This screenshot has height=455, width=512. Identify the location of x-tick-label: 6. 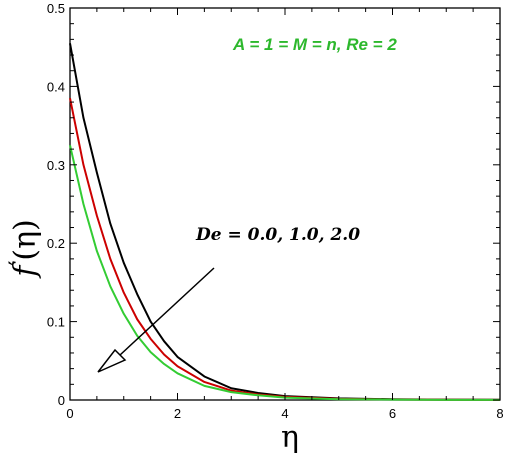
(392, 413).